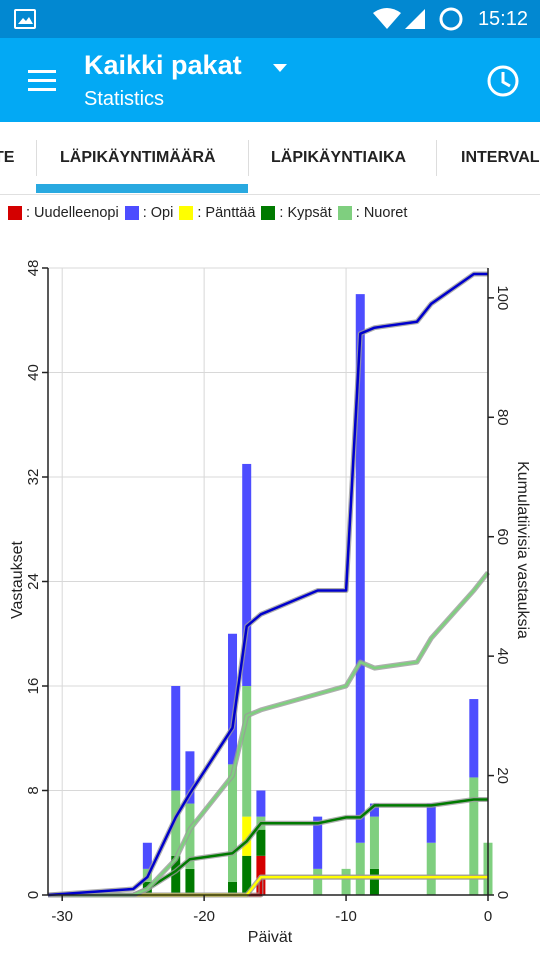  Describe the element at coordinates (305, 213) in the screenshot. I see `legend-label: : Kypsät` at that location.